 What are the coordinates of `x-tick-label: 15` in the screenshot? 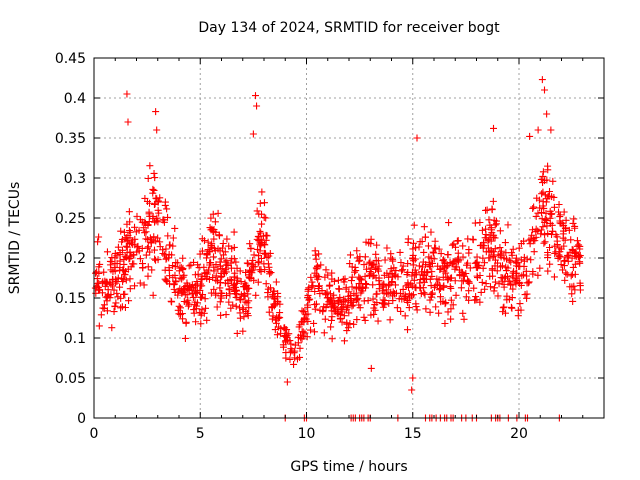 It's located at (413, 434).